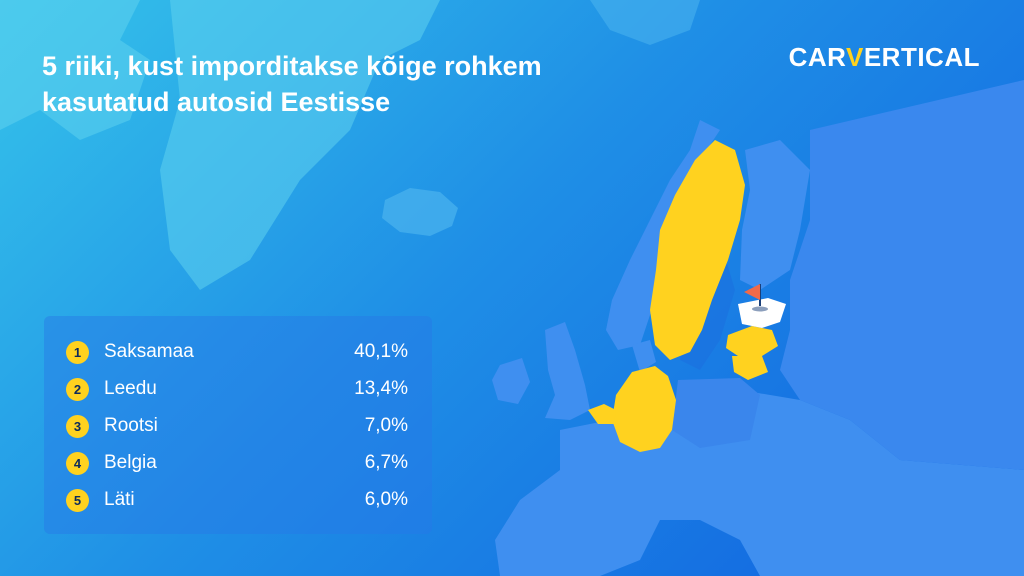 This screenshot has height=576, width=1024. What do you see at coordinates (645, 22) in the screenshot?
I see `svalbard-landmass` at bounding box center [645, 22].